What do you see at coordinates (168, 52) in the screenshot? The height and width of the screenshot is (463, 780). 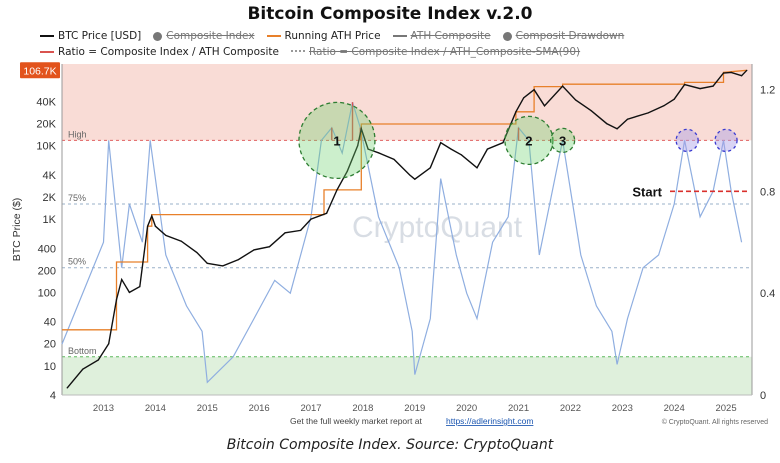 I see `legend-label: Ratio = Composite Index / ATH Composite` at bounding box center [168, 52].